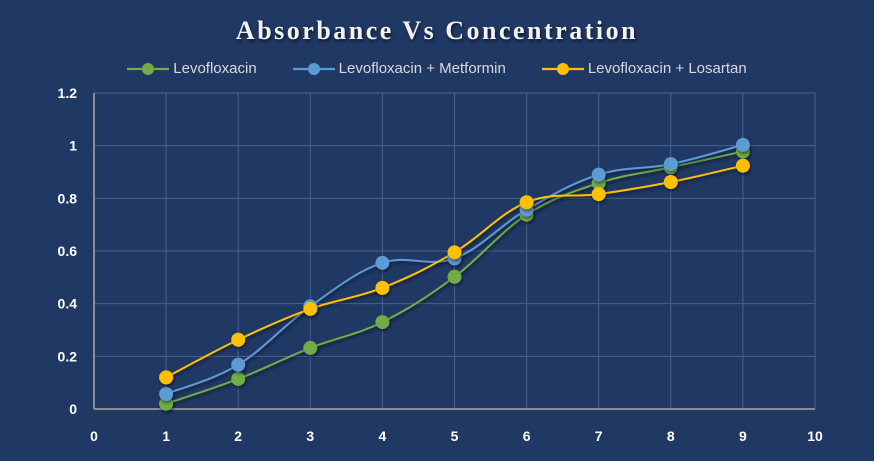  Describe the element at coordinates (68, 304) in the screenshot. I see `y-tick-label: 0.4` at that location.